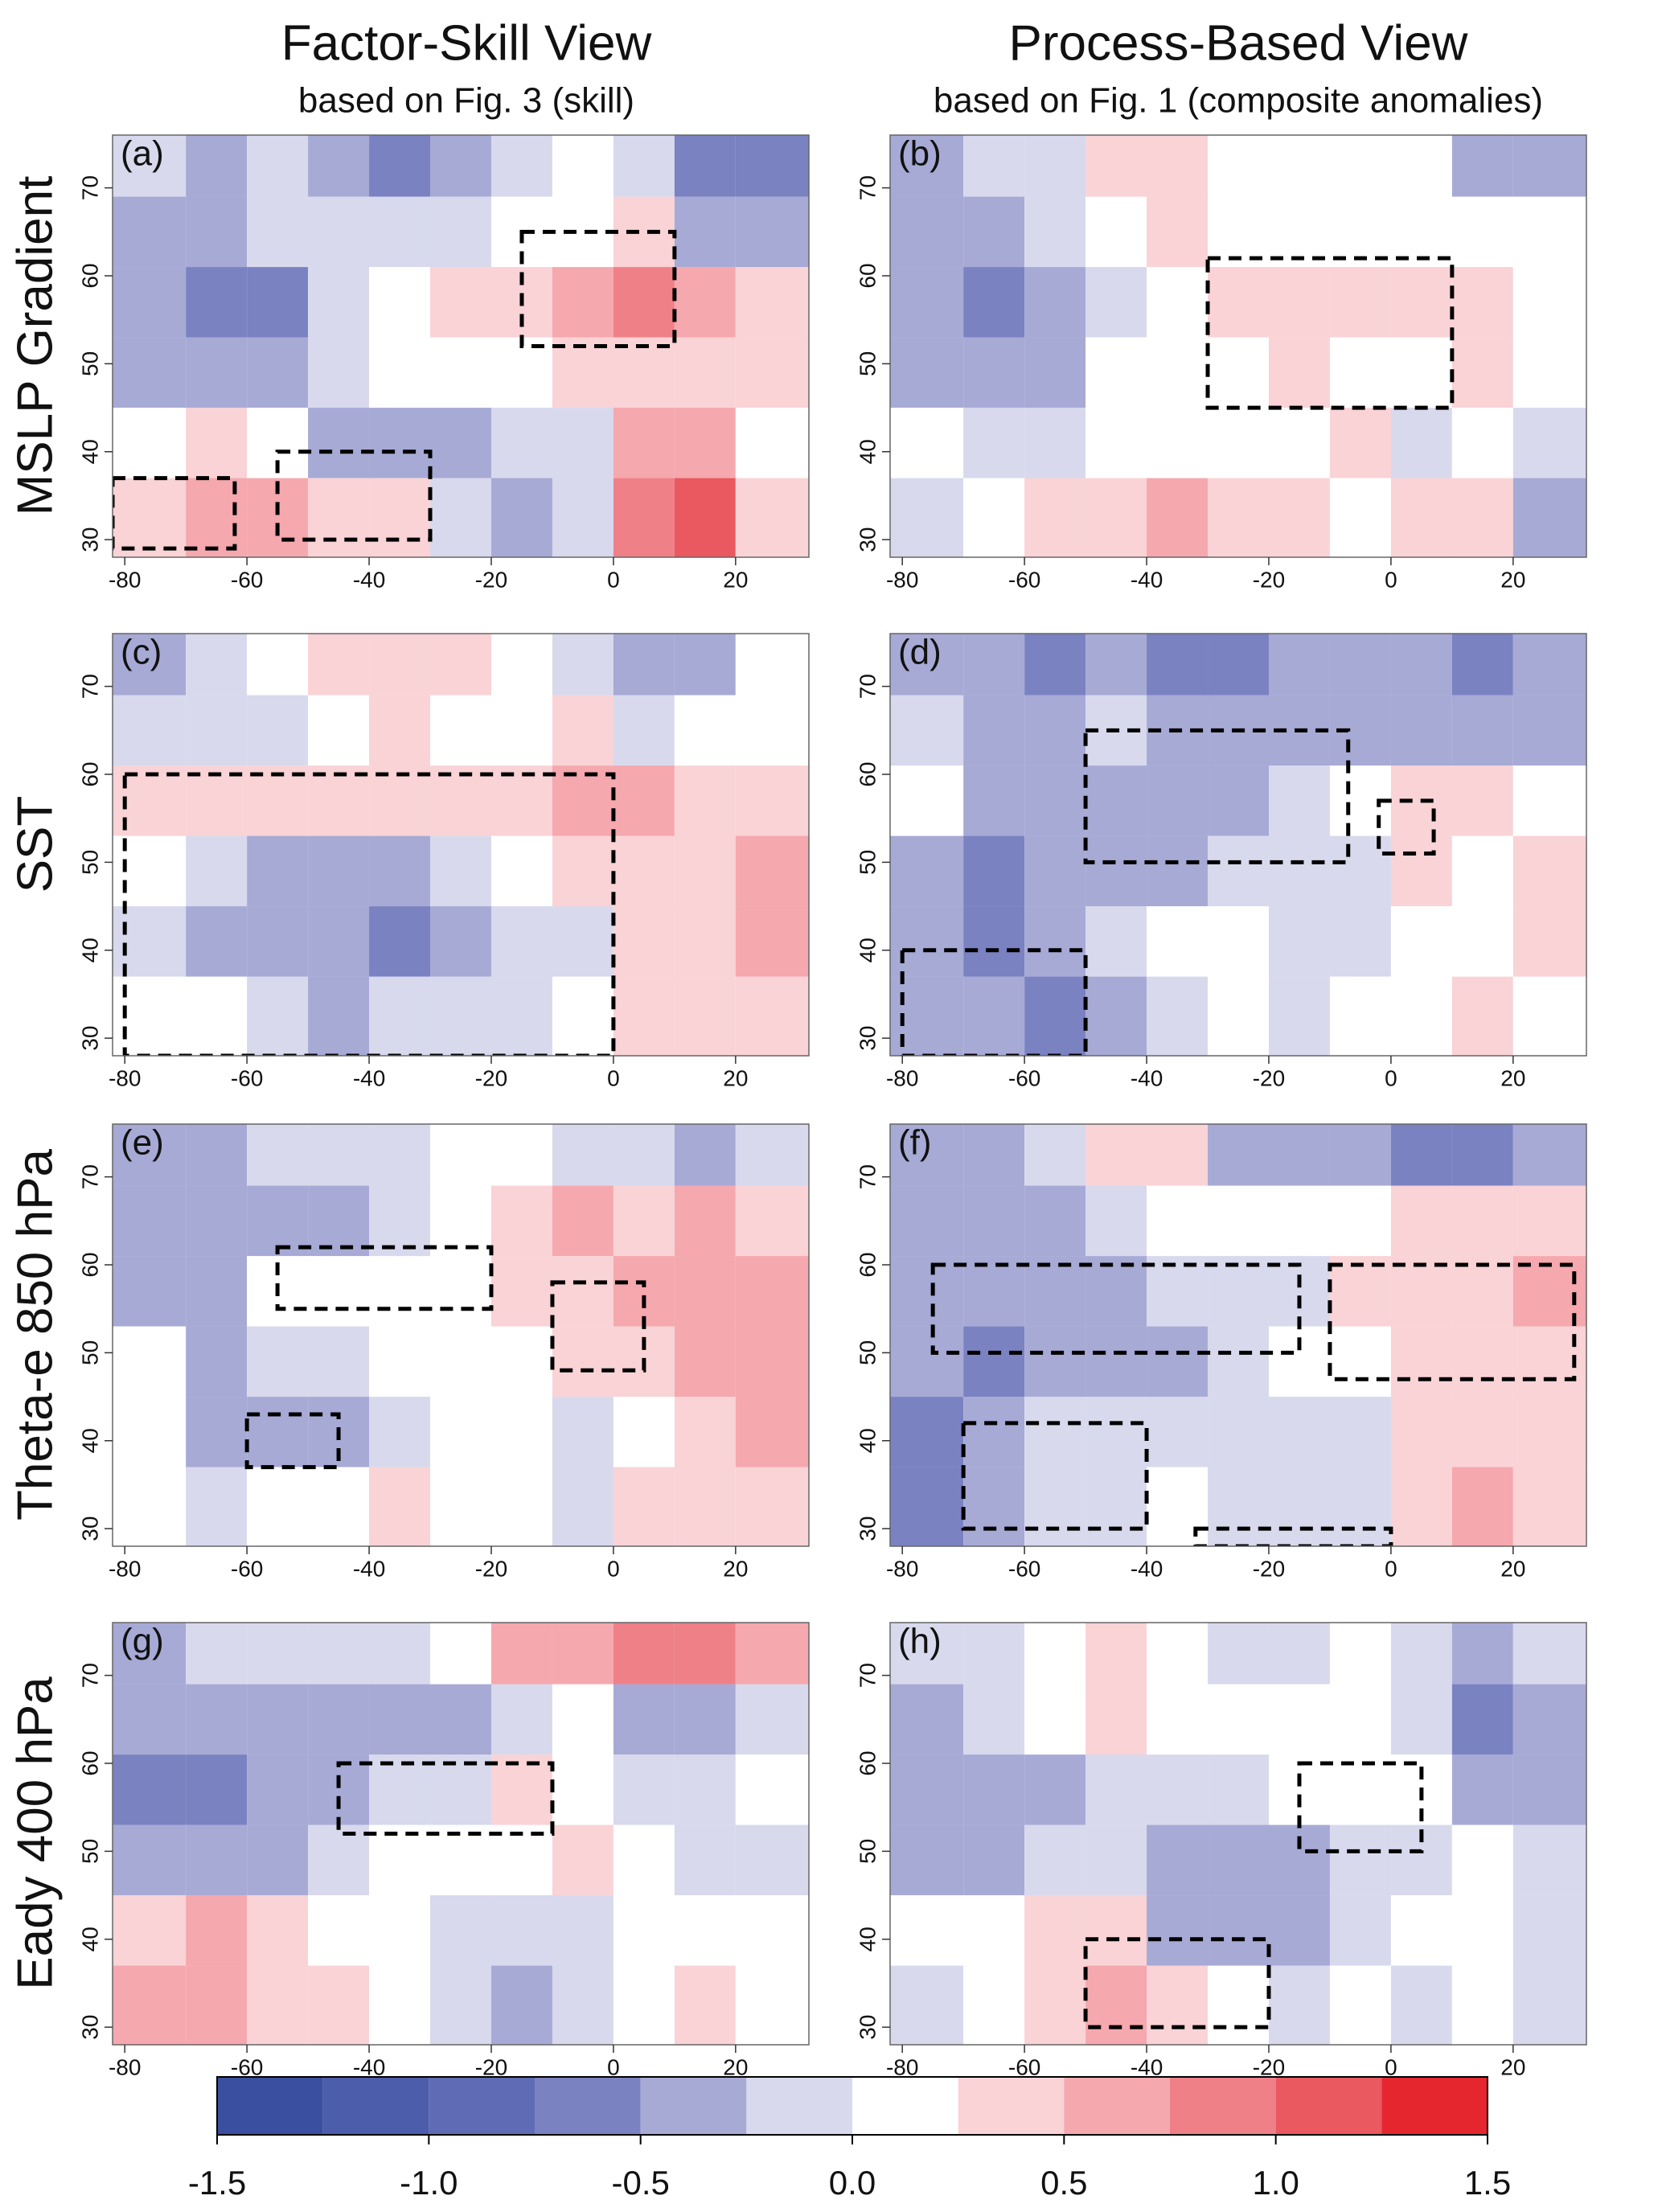 Image resolution: width=1662 pixels, height=2212 pixels. I want to click on column-title: Factor-Skill View, so click(466, 43).